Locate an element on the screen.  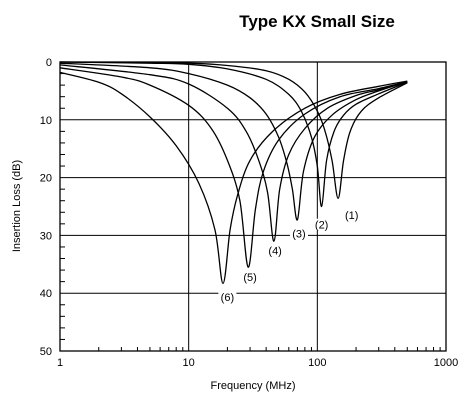
x-tick-label: 1 is located at coordinates (60, 363).